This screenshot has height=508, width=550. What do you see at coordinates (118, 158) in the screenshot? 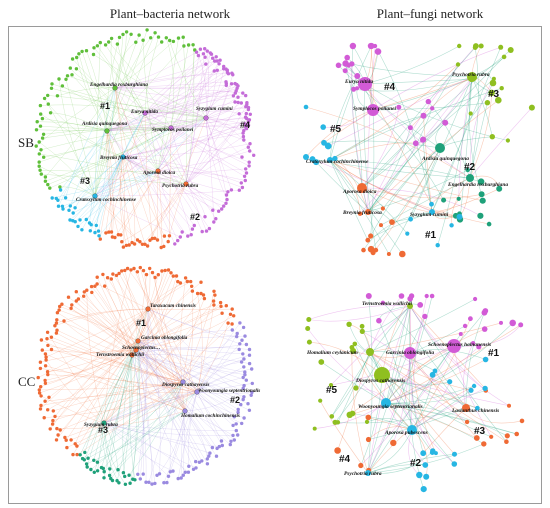
I see `plant-label: Breynia fruticosa` at bounding box center [118, 158].